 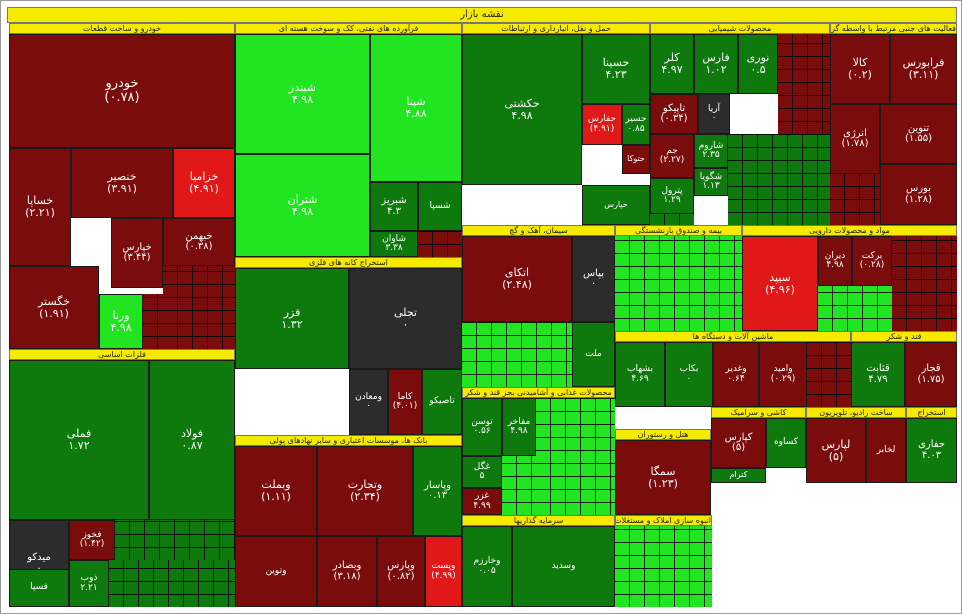 What do you see at coordinates (348, 262) in the screenshot?
I see `sector-label: استخراج کانه های فلزی` at bounding box center [348, 262].